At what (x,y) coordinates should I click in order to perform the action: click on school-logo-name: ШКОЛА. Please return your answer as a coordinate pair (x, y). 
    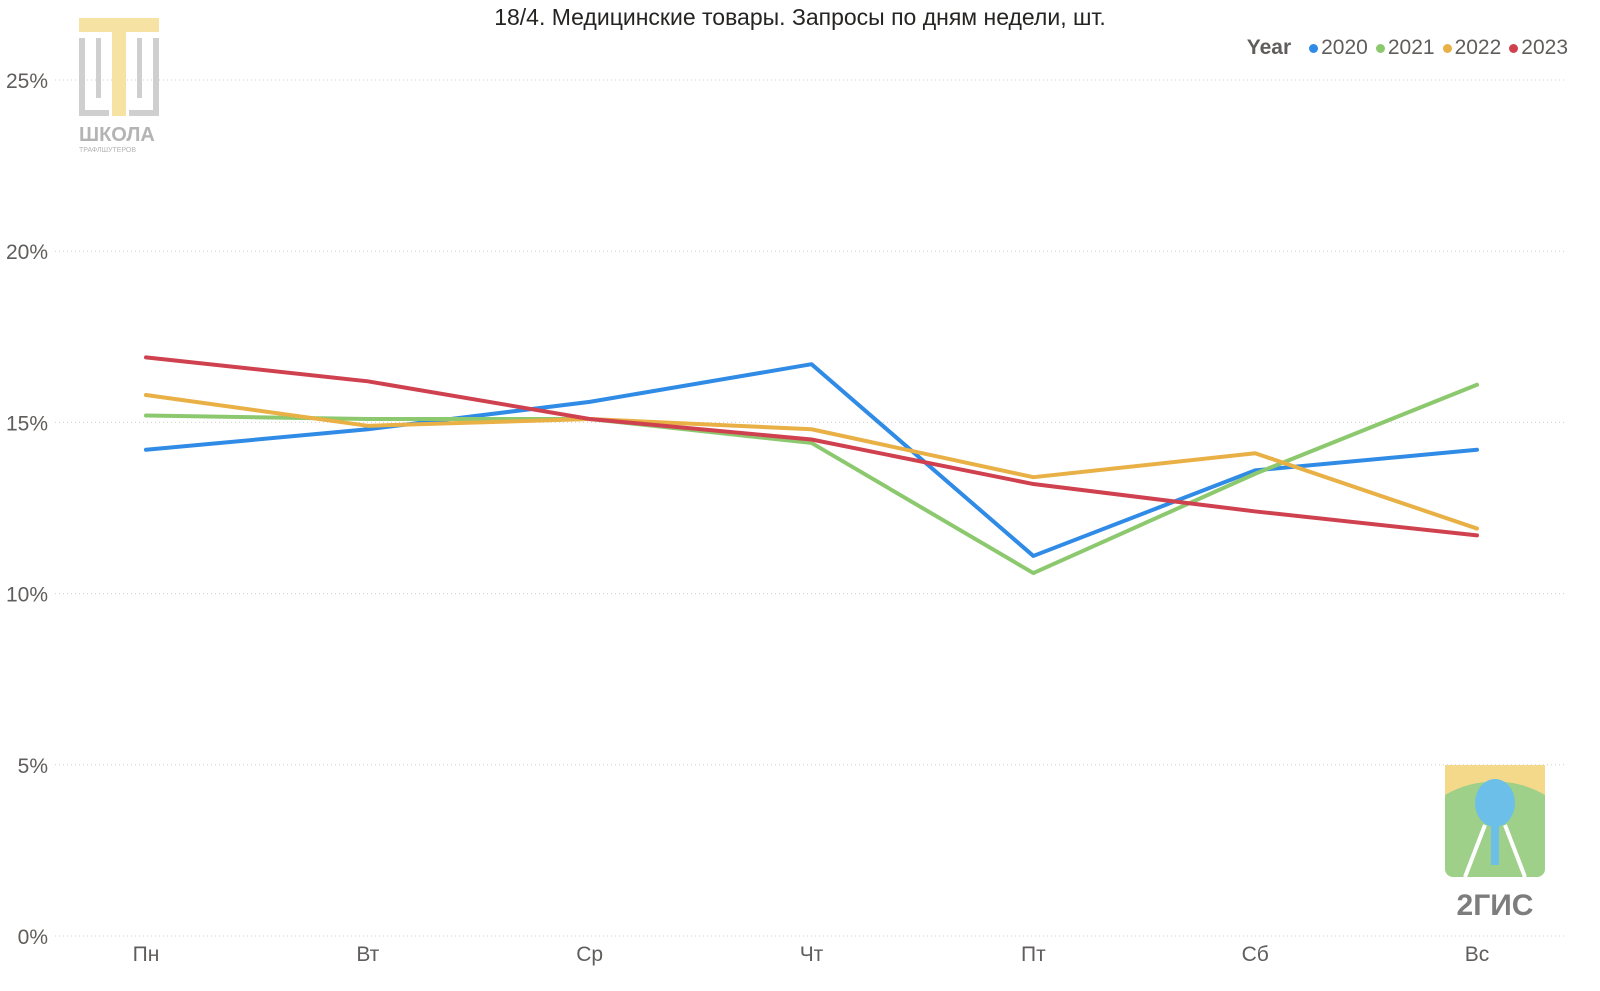
    Looking at the image, I should click on (117, 135).